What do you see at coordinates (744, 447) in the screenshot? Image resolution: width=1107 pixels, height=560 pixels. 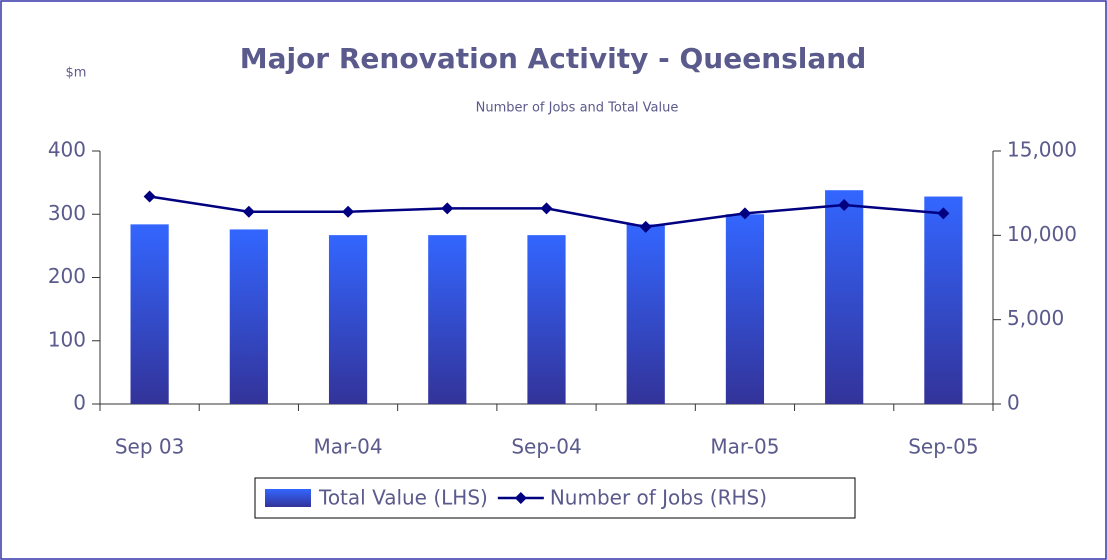 I see `x-tick-label: Mar-05` at bounding box center [744, 447].